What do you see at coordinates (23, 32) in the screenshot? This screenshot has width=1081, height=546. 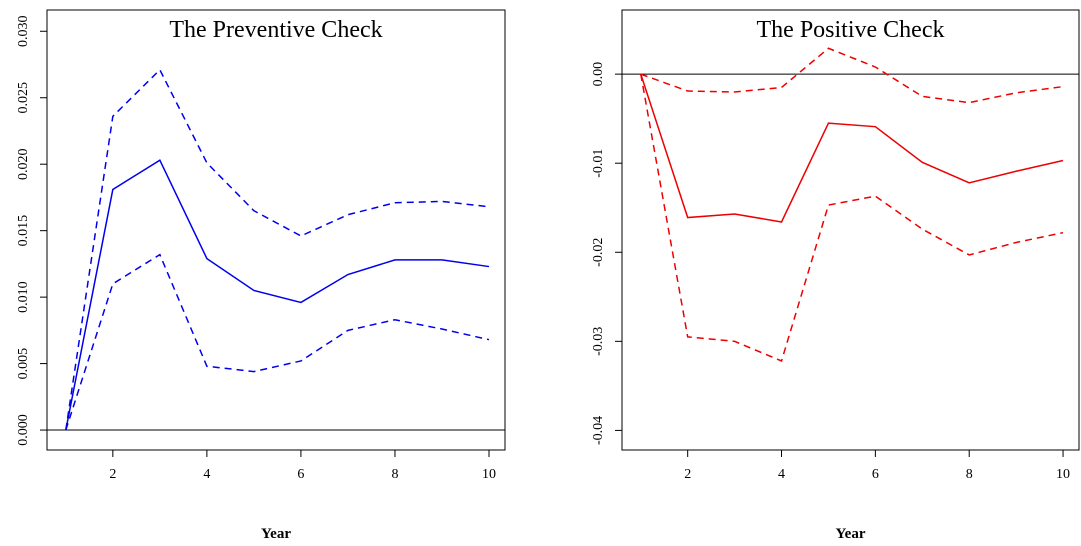 I see `y-tick-label: 0.030` at bounding box center [23, 32].